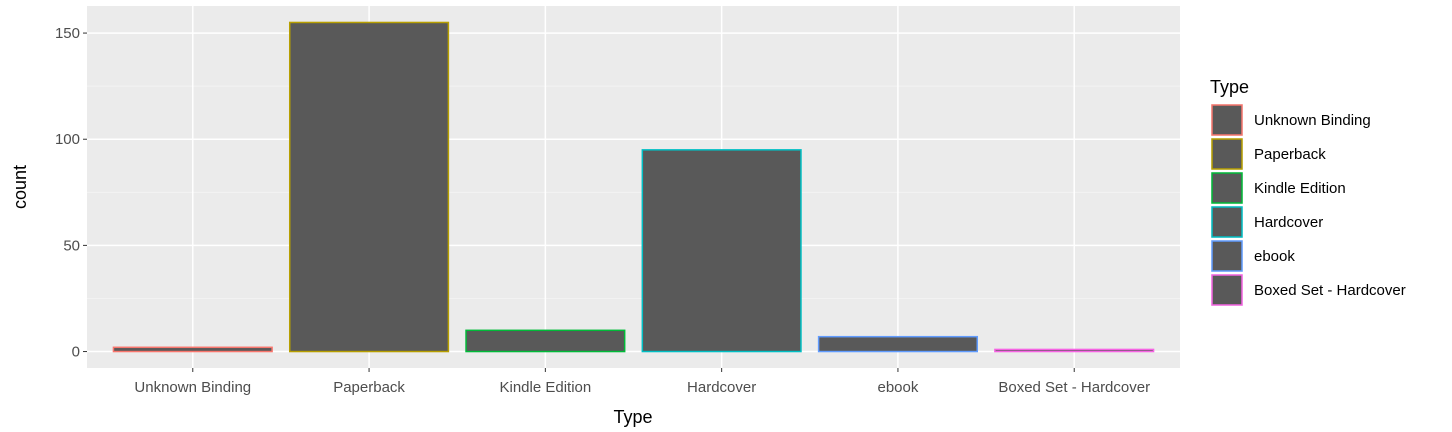 The width and height of the screenshot is (1452, 432). Describe the element at coordinates (1300, 188) in the screenshot. I see `legend-label: Kindle Edition` at that location.